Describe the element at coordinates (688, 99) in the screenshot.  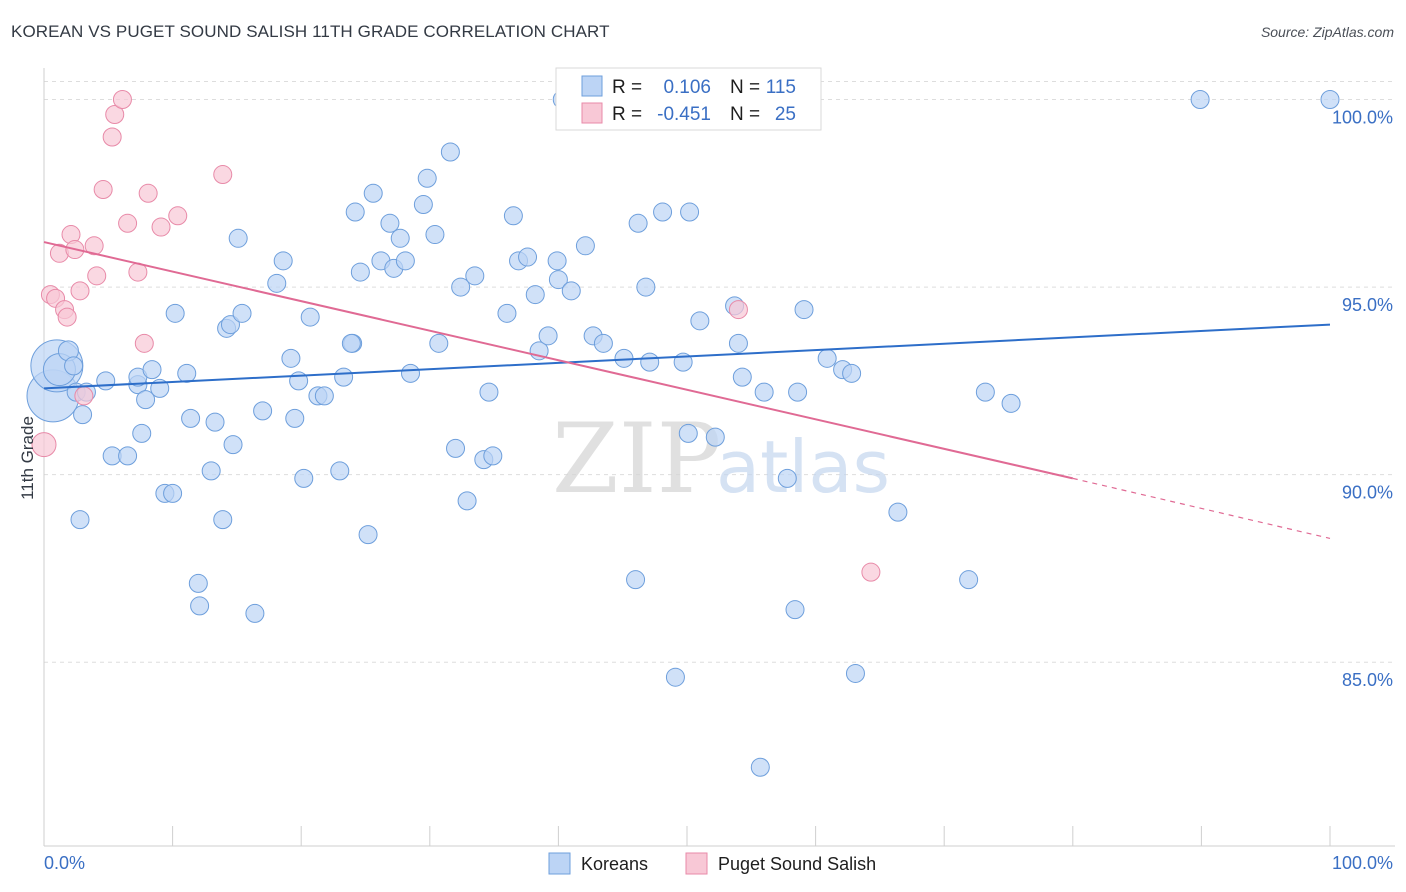
I see `stats-legend: R = 0.106 N = 115 R = -0.451 N = 25` at that location.